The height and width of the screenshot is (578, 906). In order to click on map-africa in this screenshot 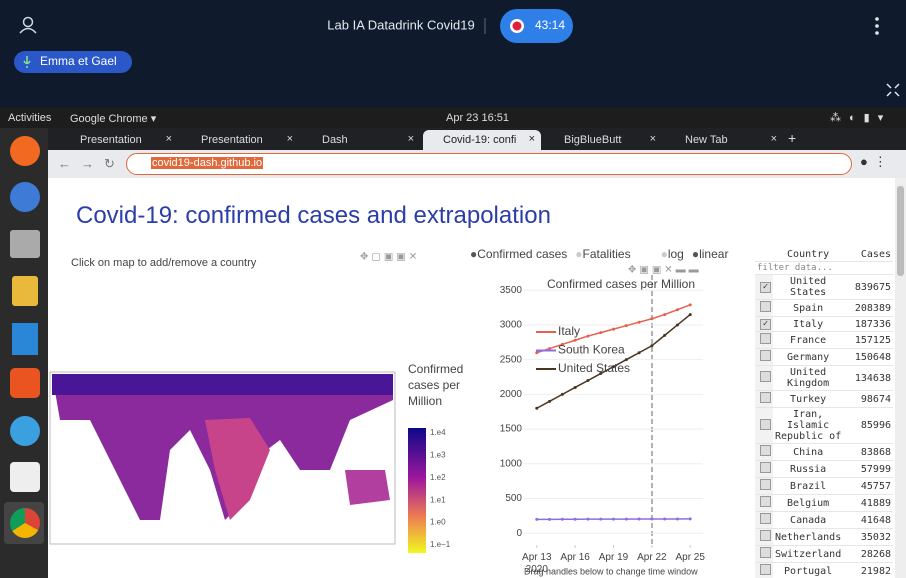, I will do `click(237, 469)`.